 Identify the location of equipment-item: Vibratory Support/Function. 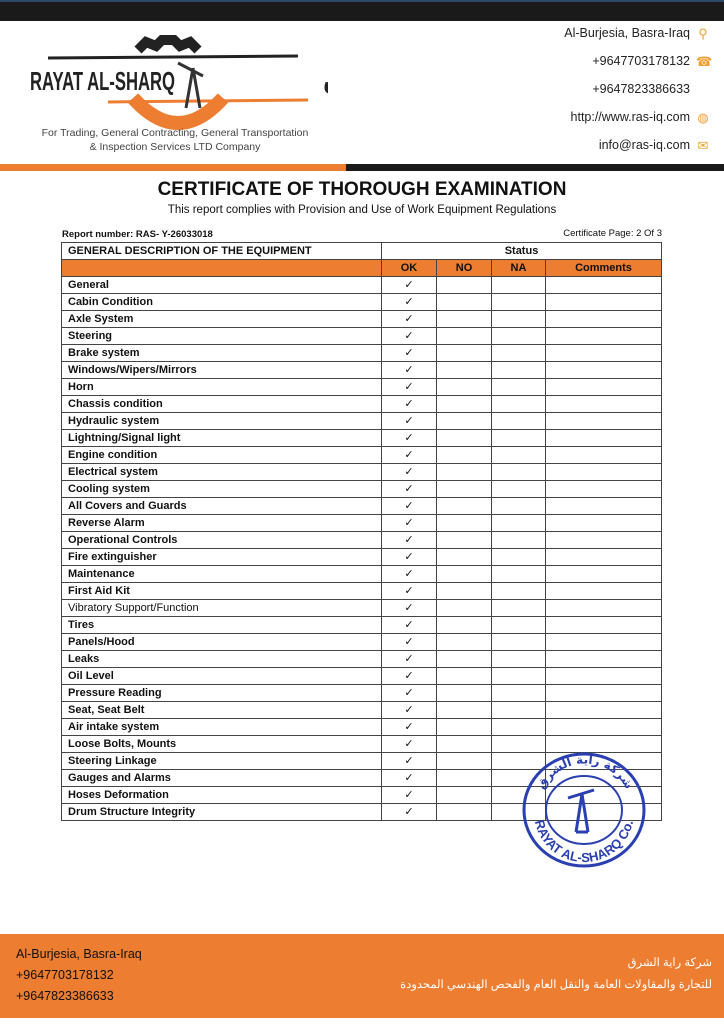
(221, 608).